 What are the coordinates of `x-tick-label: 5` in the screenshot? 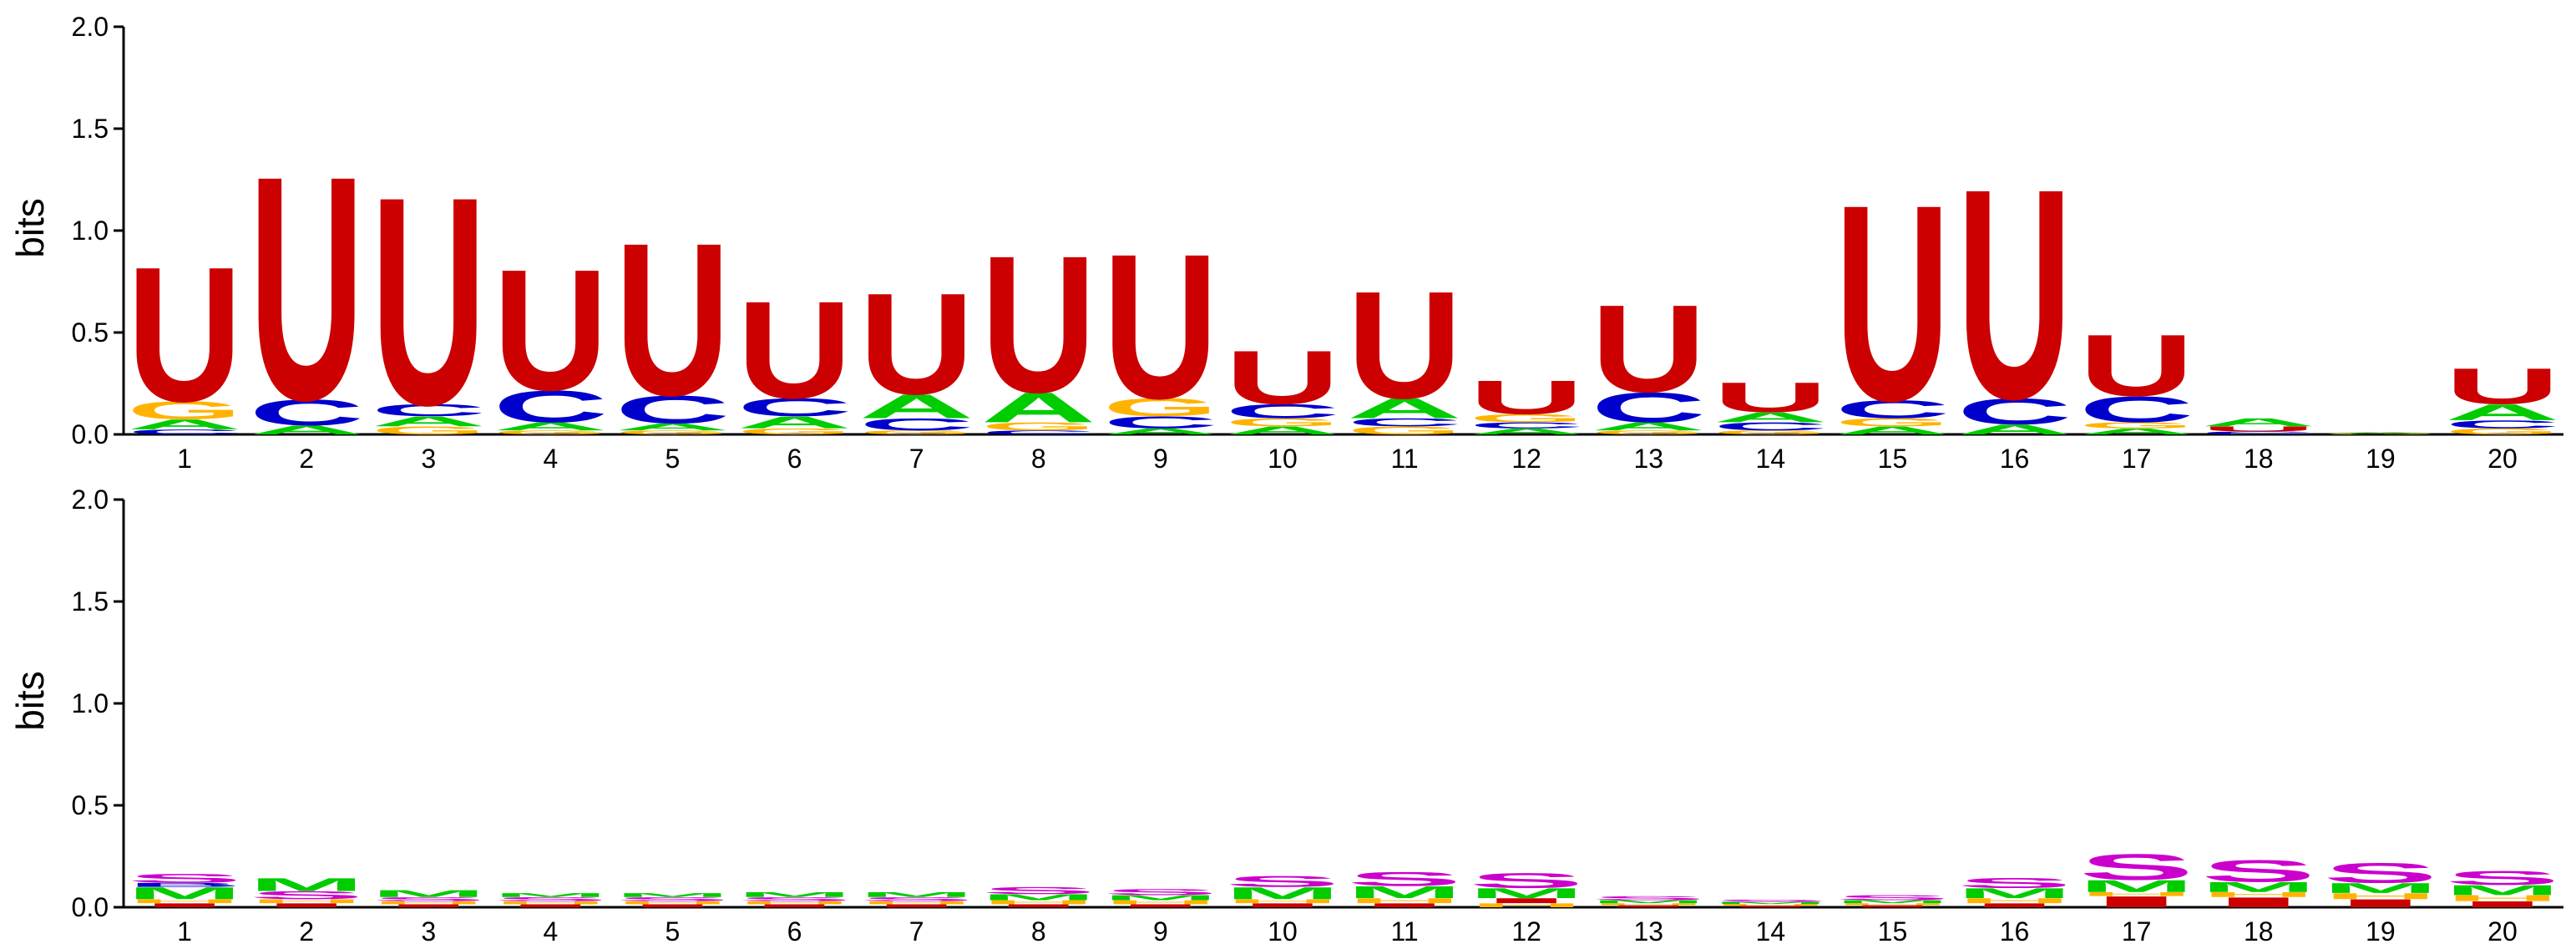 It's located at (673, 930).